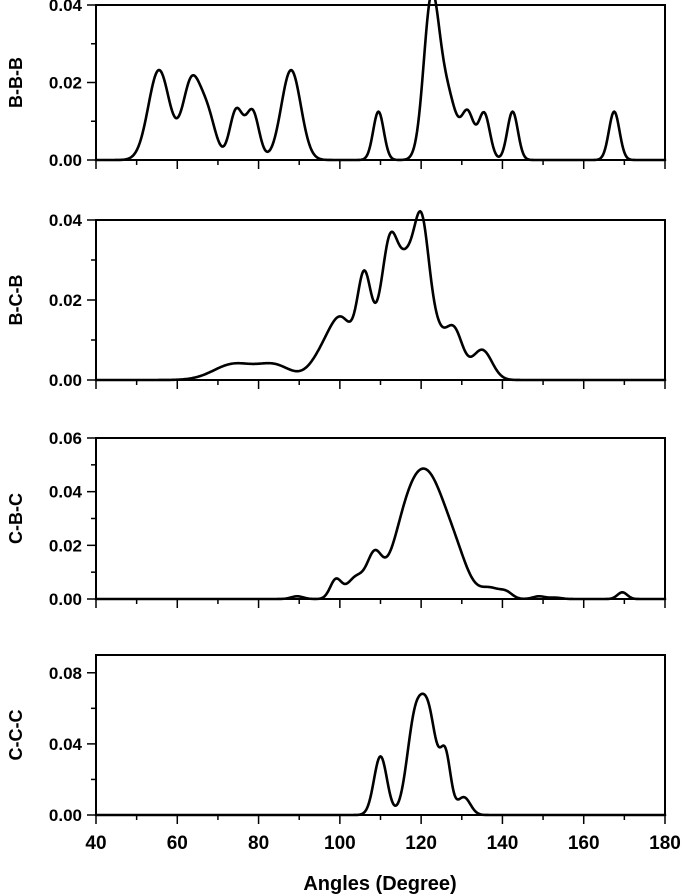 This screenshot has height=896, width=685. I want to click on y-tick-label: 0.06, so click(65, 438).